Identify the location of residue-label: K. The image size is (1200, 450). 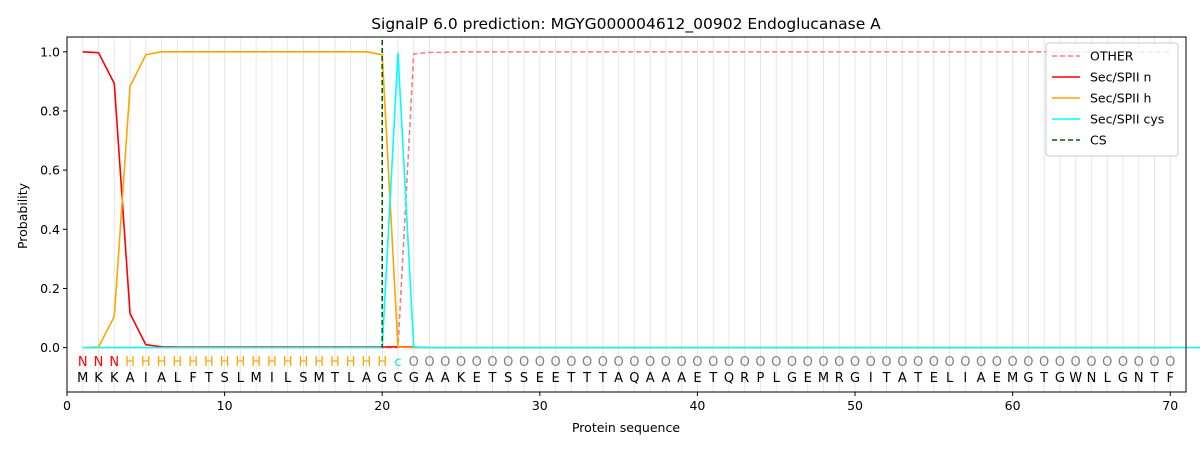
(98, 378).